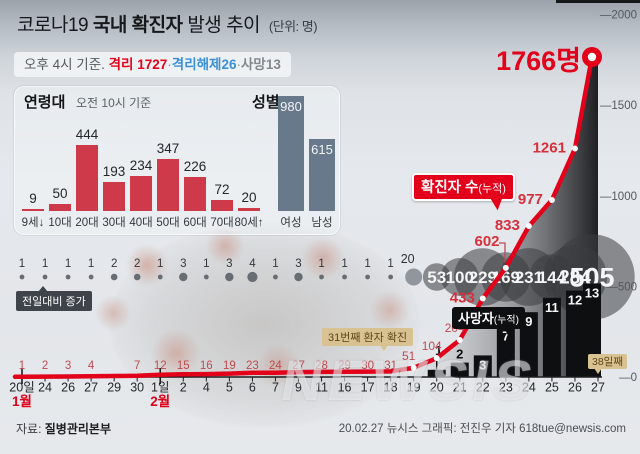  What do you see at coordinates (275, 388) in the screenshot?
I see `x-date-label: 7` at bounding box center [275, 388].